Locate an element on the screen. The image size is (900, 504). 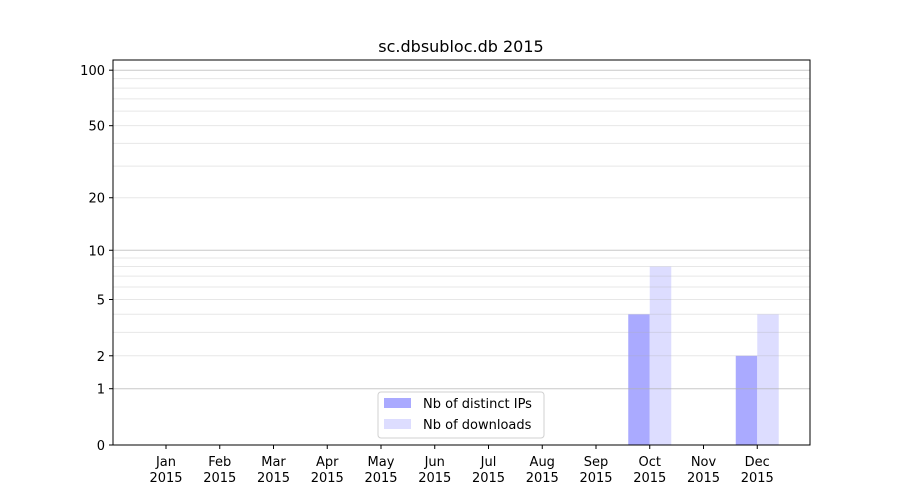
x-tick-label: Jul 2015 is located at coordinates (488, 470).